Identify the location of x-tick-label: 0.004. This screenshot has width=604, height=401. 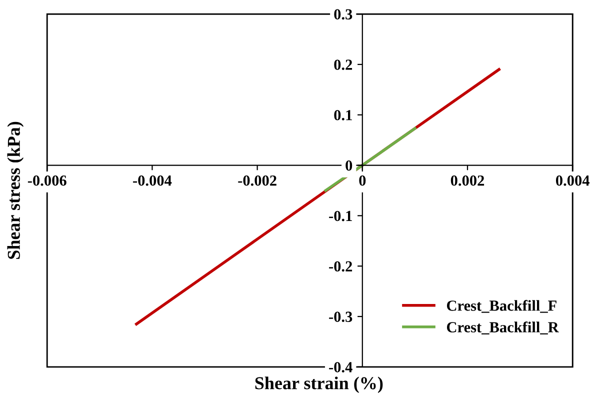
(573, 180).